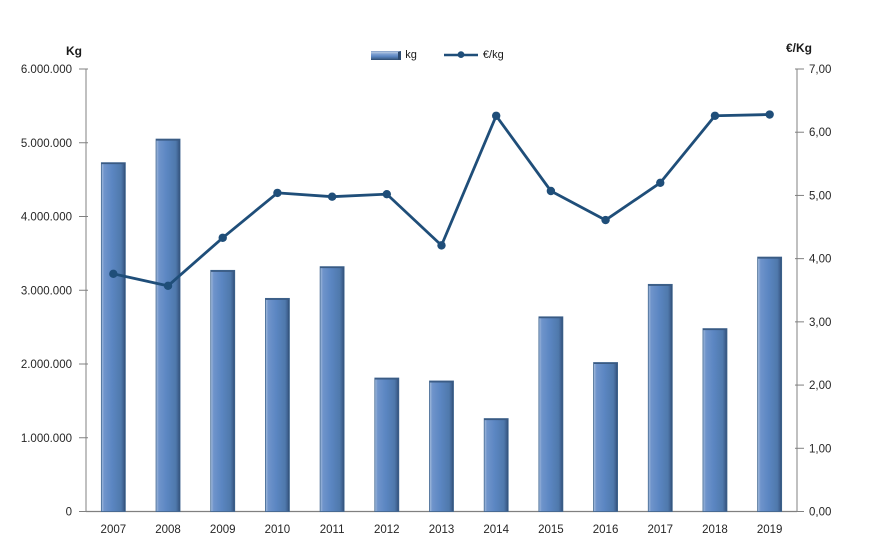  I want to click on bar-2016, so click(605, 437).